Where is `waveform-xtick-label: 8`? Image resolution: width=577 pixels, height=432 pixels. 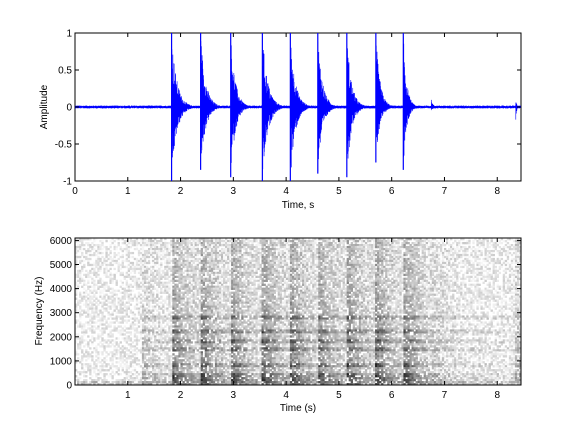 waveform-xtick-label: 8 is located at coordinates (497, 191).